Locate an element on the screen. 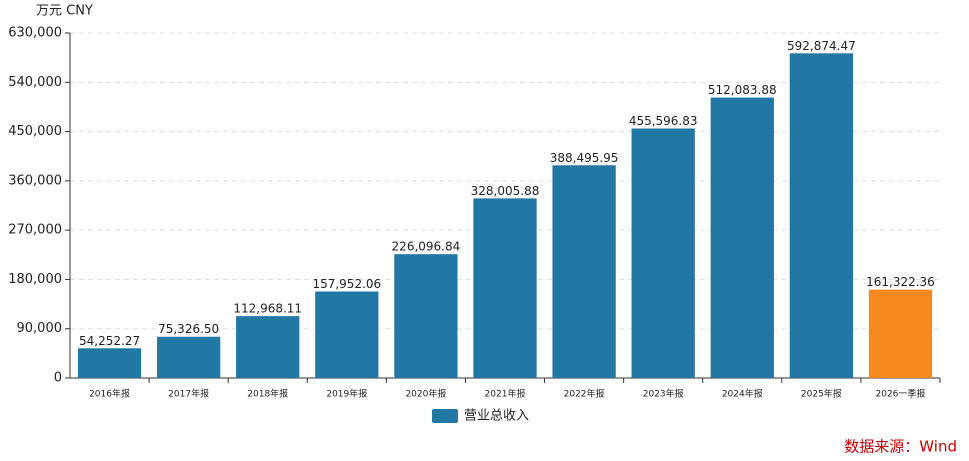 This screenshot has width=969, height=461. source: 数据来源：Wind is located at coordinates (900, 447).